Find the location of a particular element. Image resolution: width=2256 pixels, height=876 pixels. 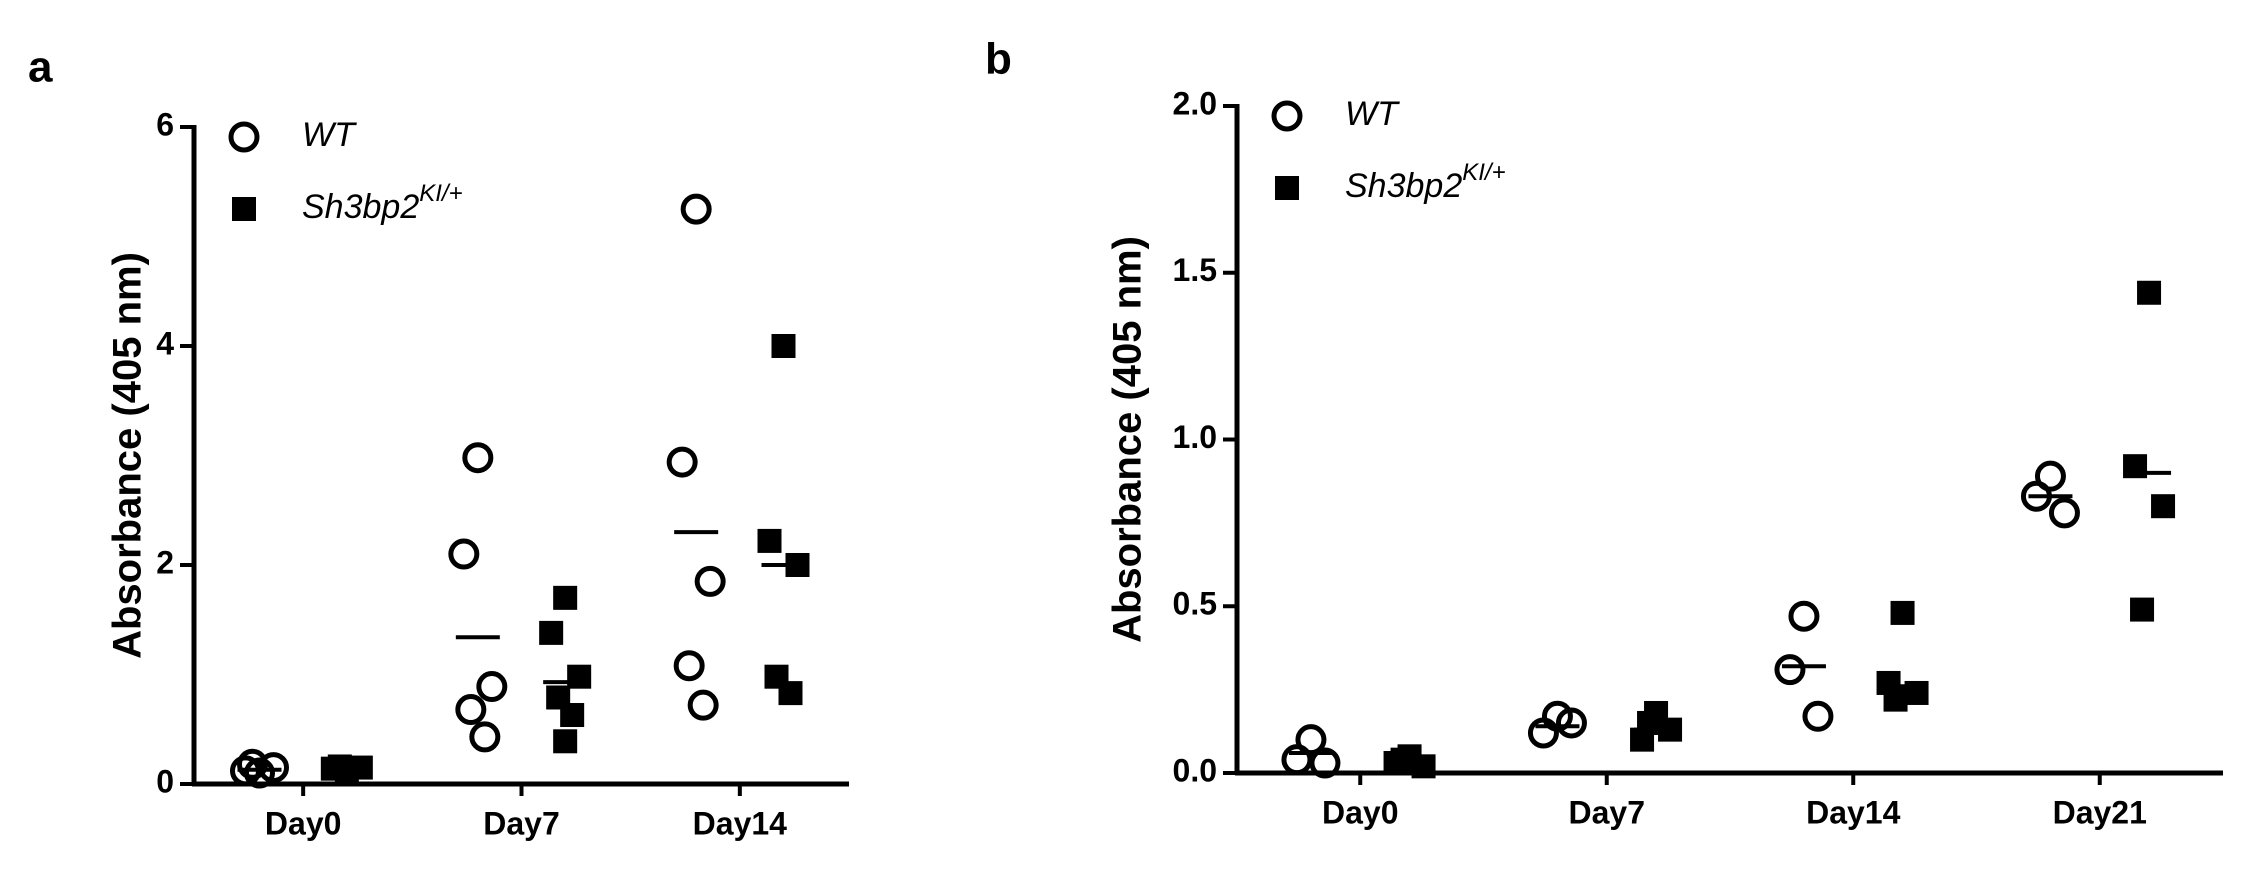

y-tick-label: 1.5 is located at coordinates (1195, 270).